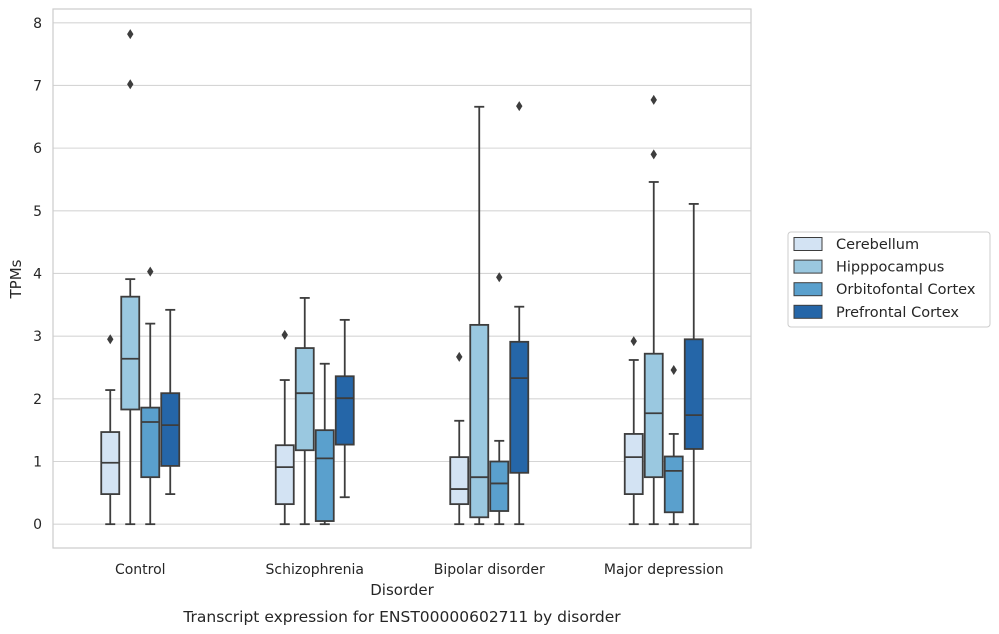 Image resolution: width=999 pixels, height=634 pixels. Describe the element at coordinates (664, 570) in the screenshot. I see `x-tick-label: Major depression` at that location.